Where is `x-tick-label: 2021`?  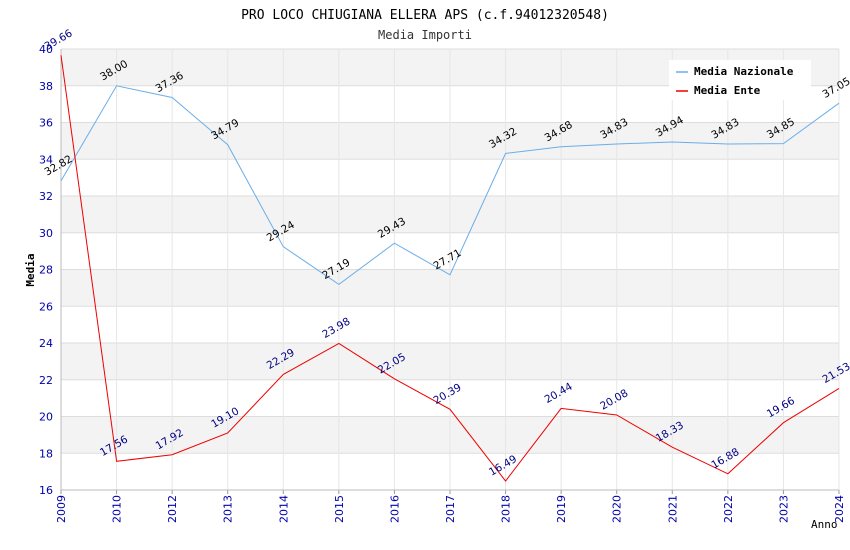
x-tick-label: 2021 is located at coordinates (672, 509).